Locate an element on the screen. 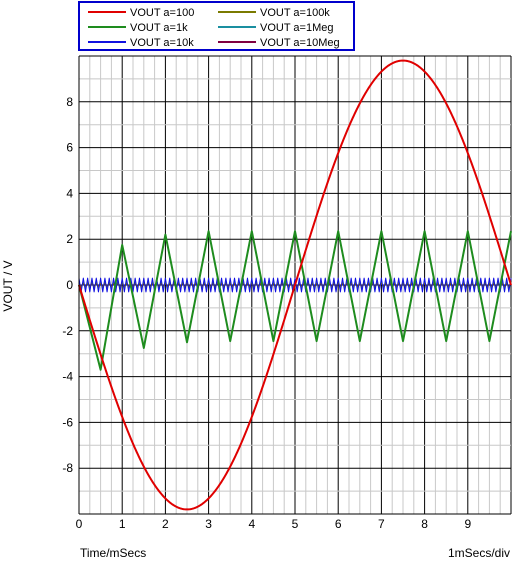  x-tick-label: 4 is located at coordinates (251, 524).